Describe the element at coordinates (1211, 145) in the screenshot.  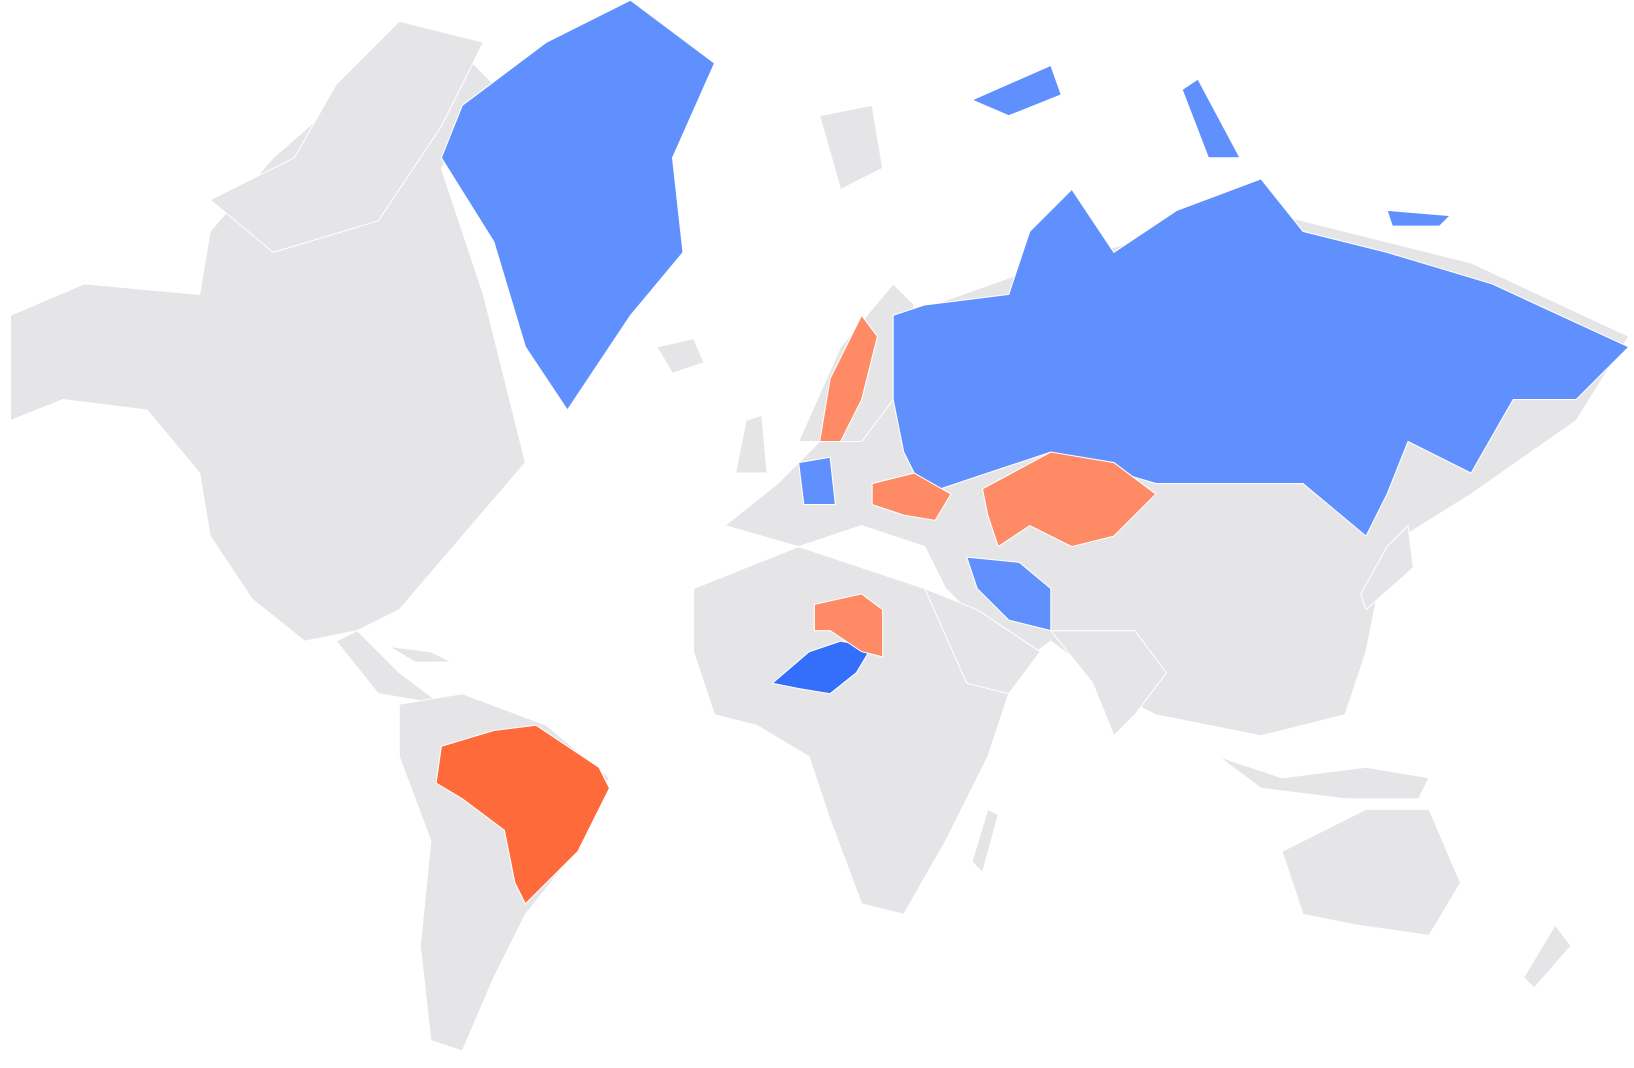
I see `russia-islands` at that location.